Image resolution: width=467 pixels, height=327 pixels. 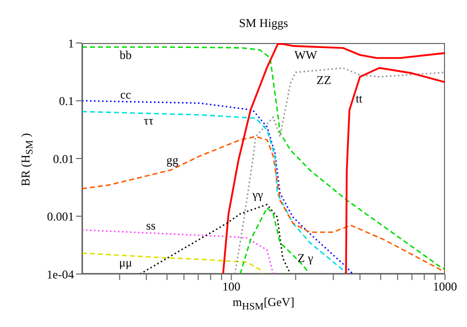 I want to click on series-label: γγ, so click(x=258, y=195).